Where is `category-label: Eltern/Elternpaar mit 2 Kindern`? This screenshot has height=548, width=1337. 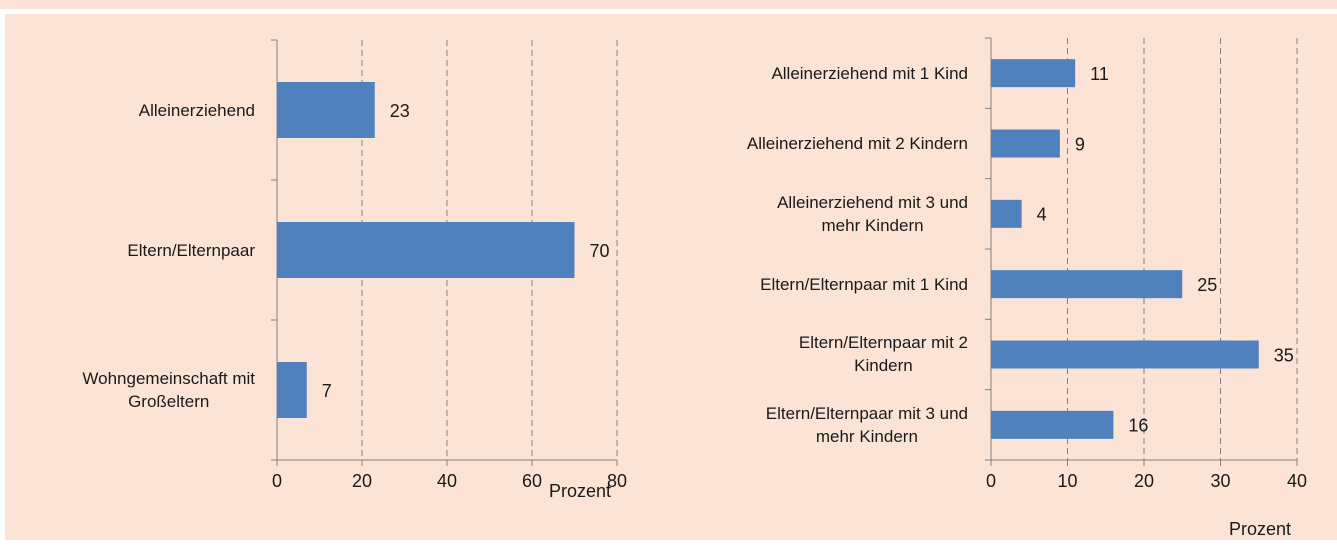
category-label: Eltern/Elternpaar mit 2 Kindern is located at coordinates (883, 354).